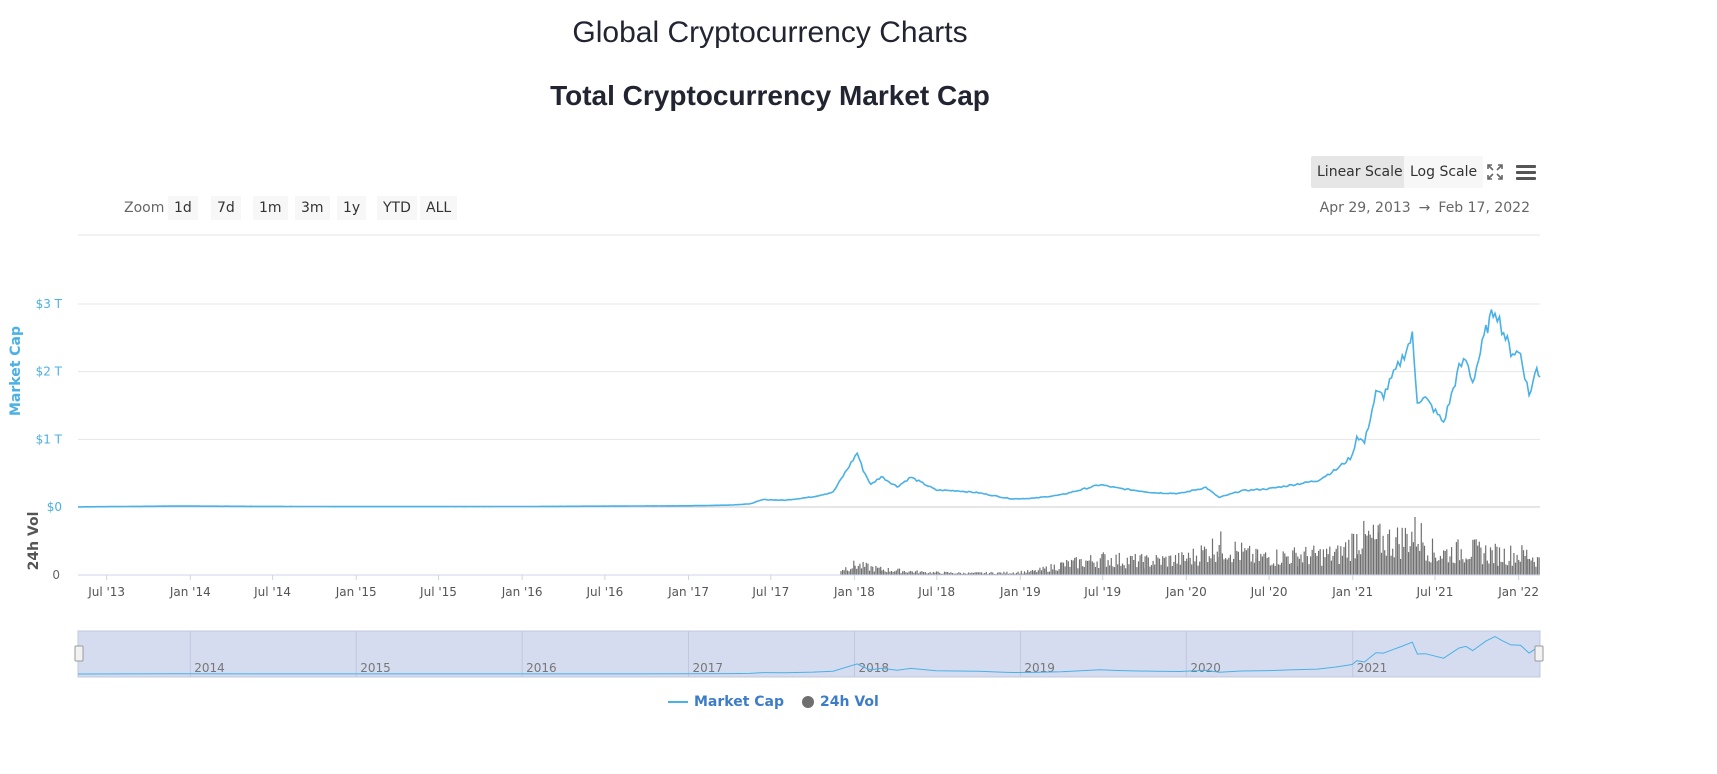 Image resolution: width=1717 pixels, height=774 pixels. Describe the element at coordinates (1360, 172) in the screenshot. I see `linear-scale-button: Linear Scale` at that location.